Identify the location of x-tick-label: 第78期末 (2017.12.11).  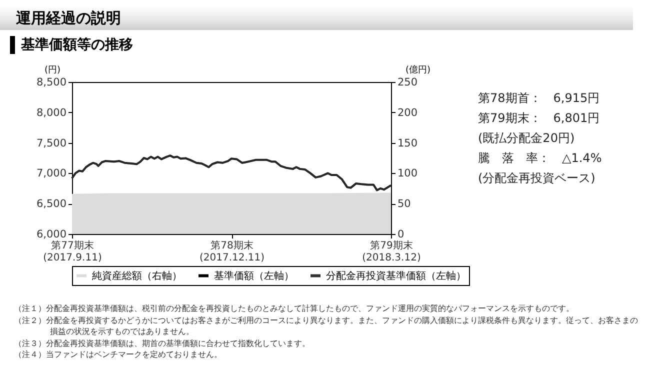
(232, 252).